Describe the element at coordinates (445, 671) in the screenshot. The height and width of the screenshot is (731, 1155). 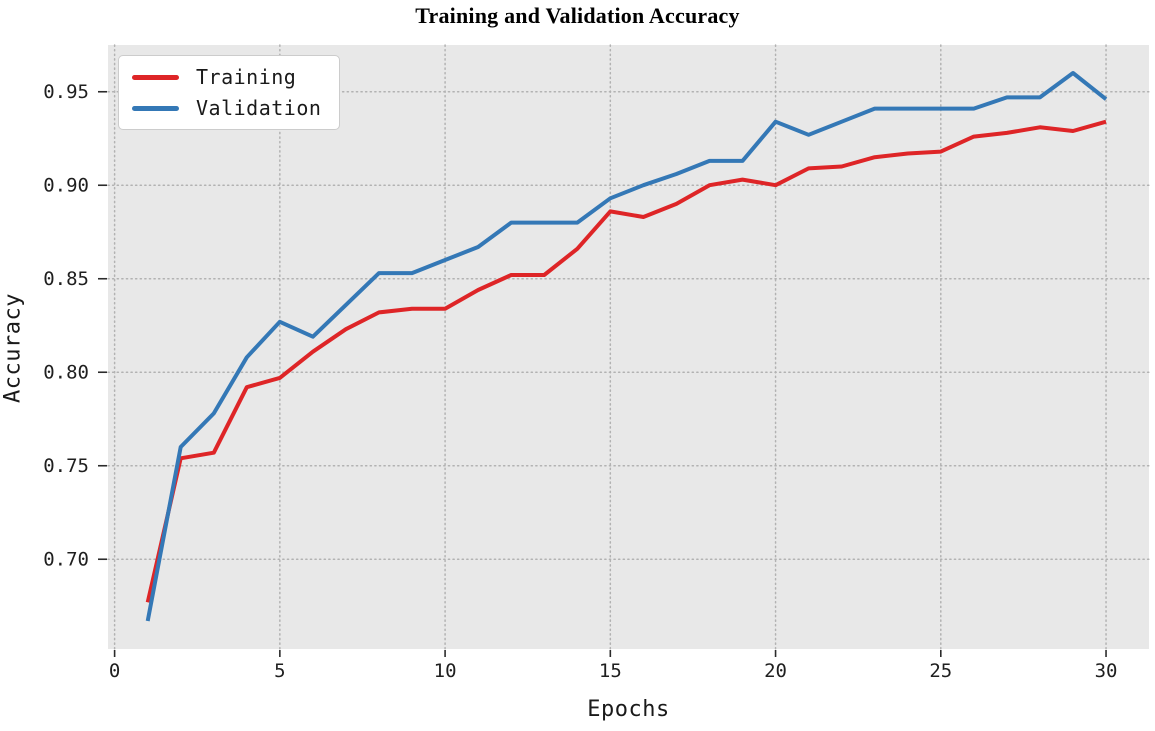
I see `x-tick-label: 10` at that location.